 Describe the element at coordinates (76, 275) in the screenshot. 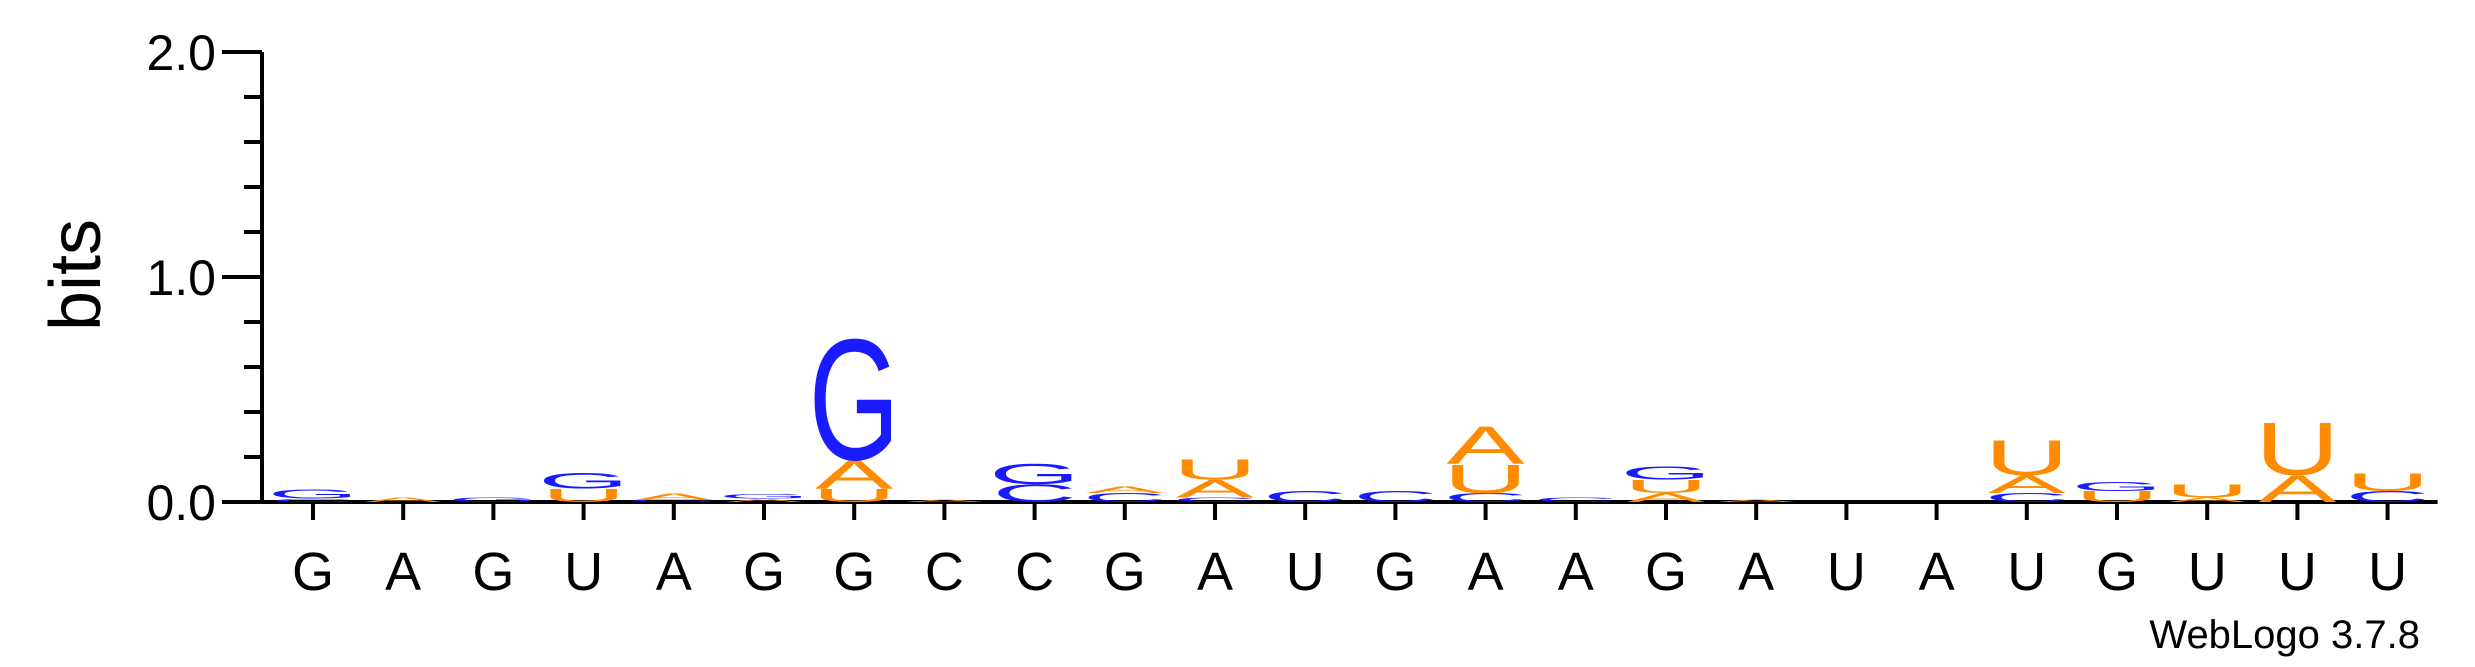

I see `y-axis-label: bits` at that location.